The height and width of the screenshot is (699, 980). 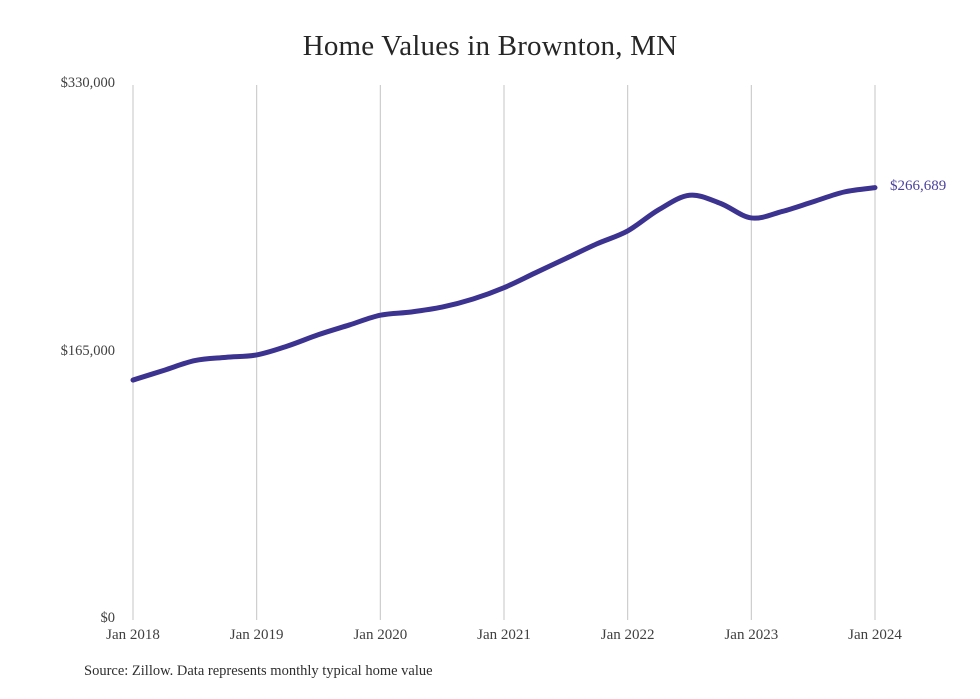 I want to click on chart-title: Home Values in Brownton, MN, so click(x=490, y=46).